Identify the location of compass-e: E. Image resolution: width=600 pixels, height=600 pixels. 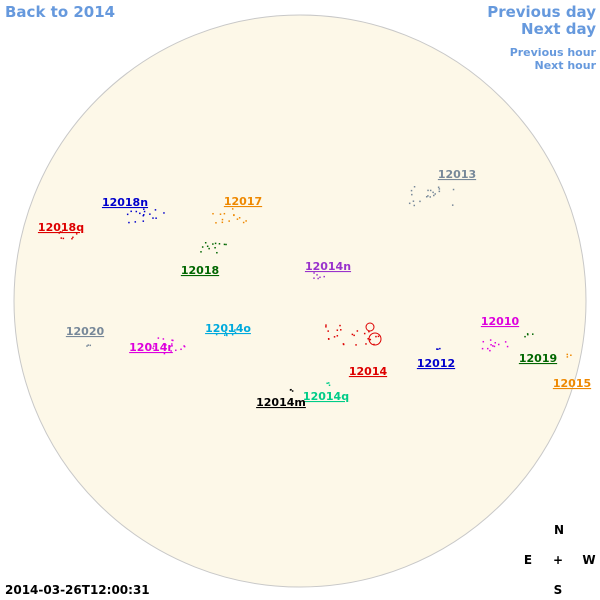
(528, 560).